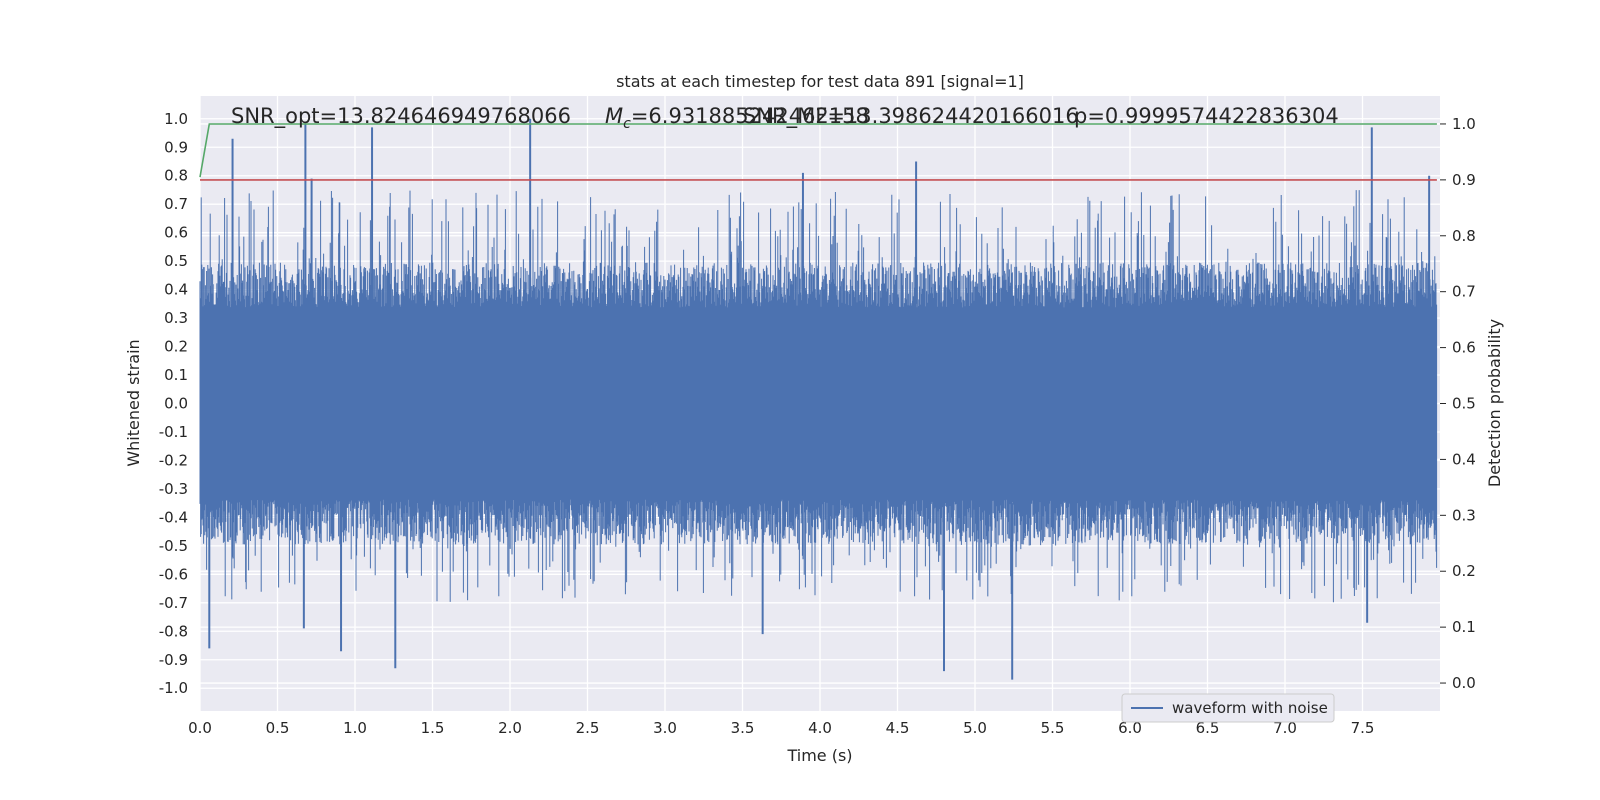 The image size is (1600, 800). What do you see at coordinates (627, 124) in the screenshot?
I see `chirp-mass-subscript: c` at bounding box center [627, 124].